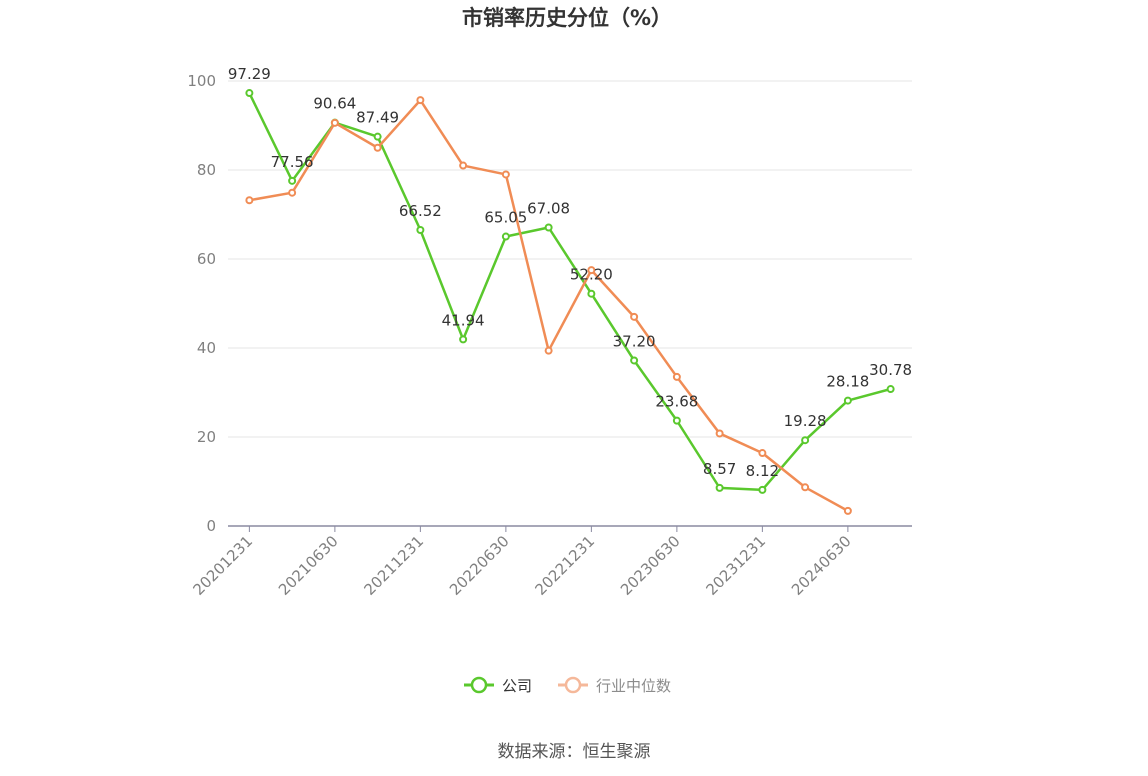  What do you see at coordinates (805, 421) in the screenshot?
I see `data-label: 19.28` at bounding box center [805, 421].